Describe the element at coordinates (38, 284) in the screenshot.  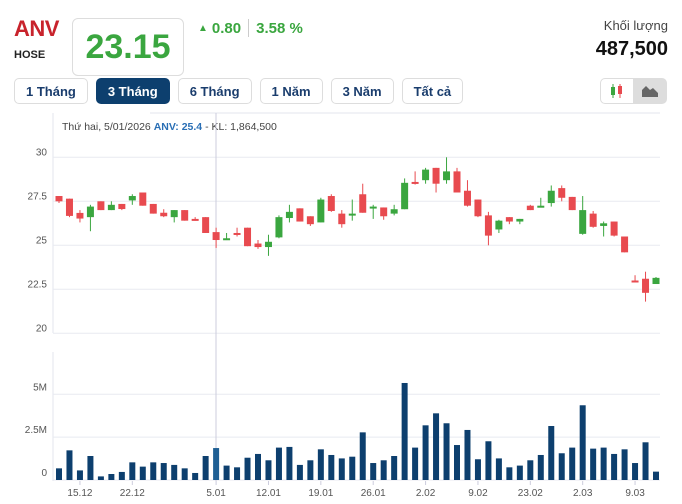
I see `price-tick-label: 22.5` at that location.